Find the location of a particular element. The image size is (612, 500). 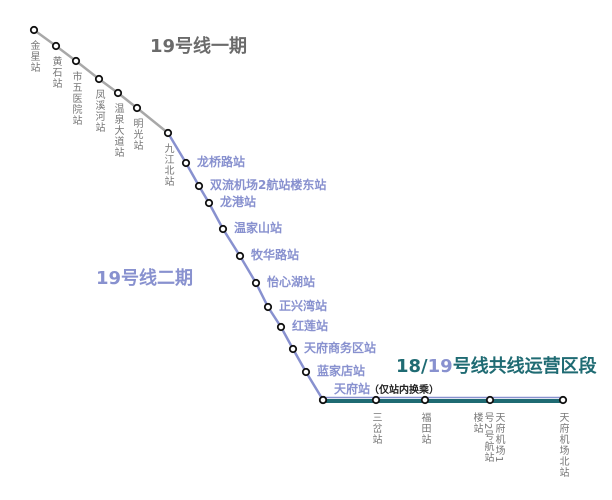

shared-title: 18/19号线共线运营区段 is located at coordinates (496, 365).